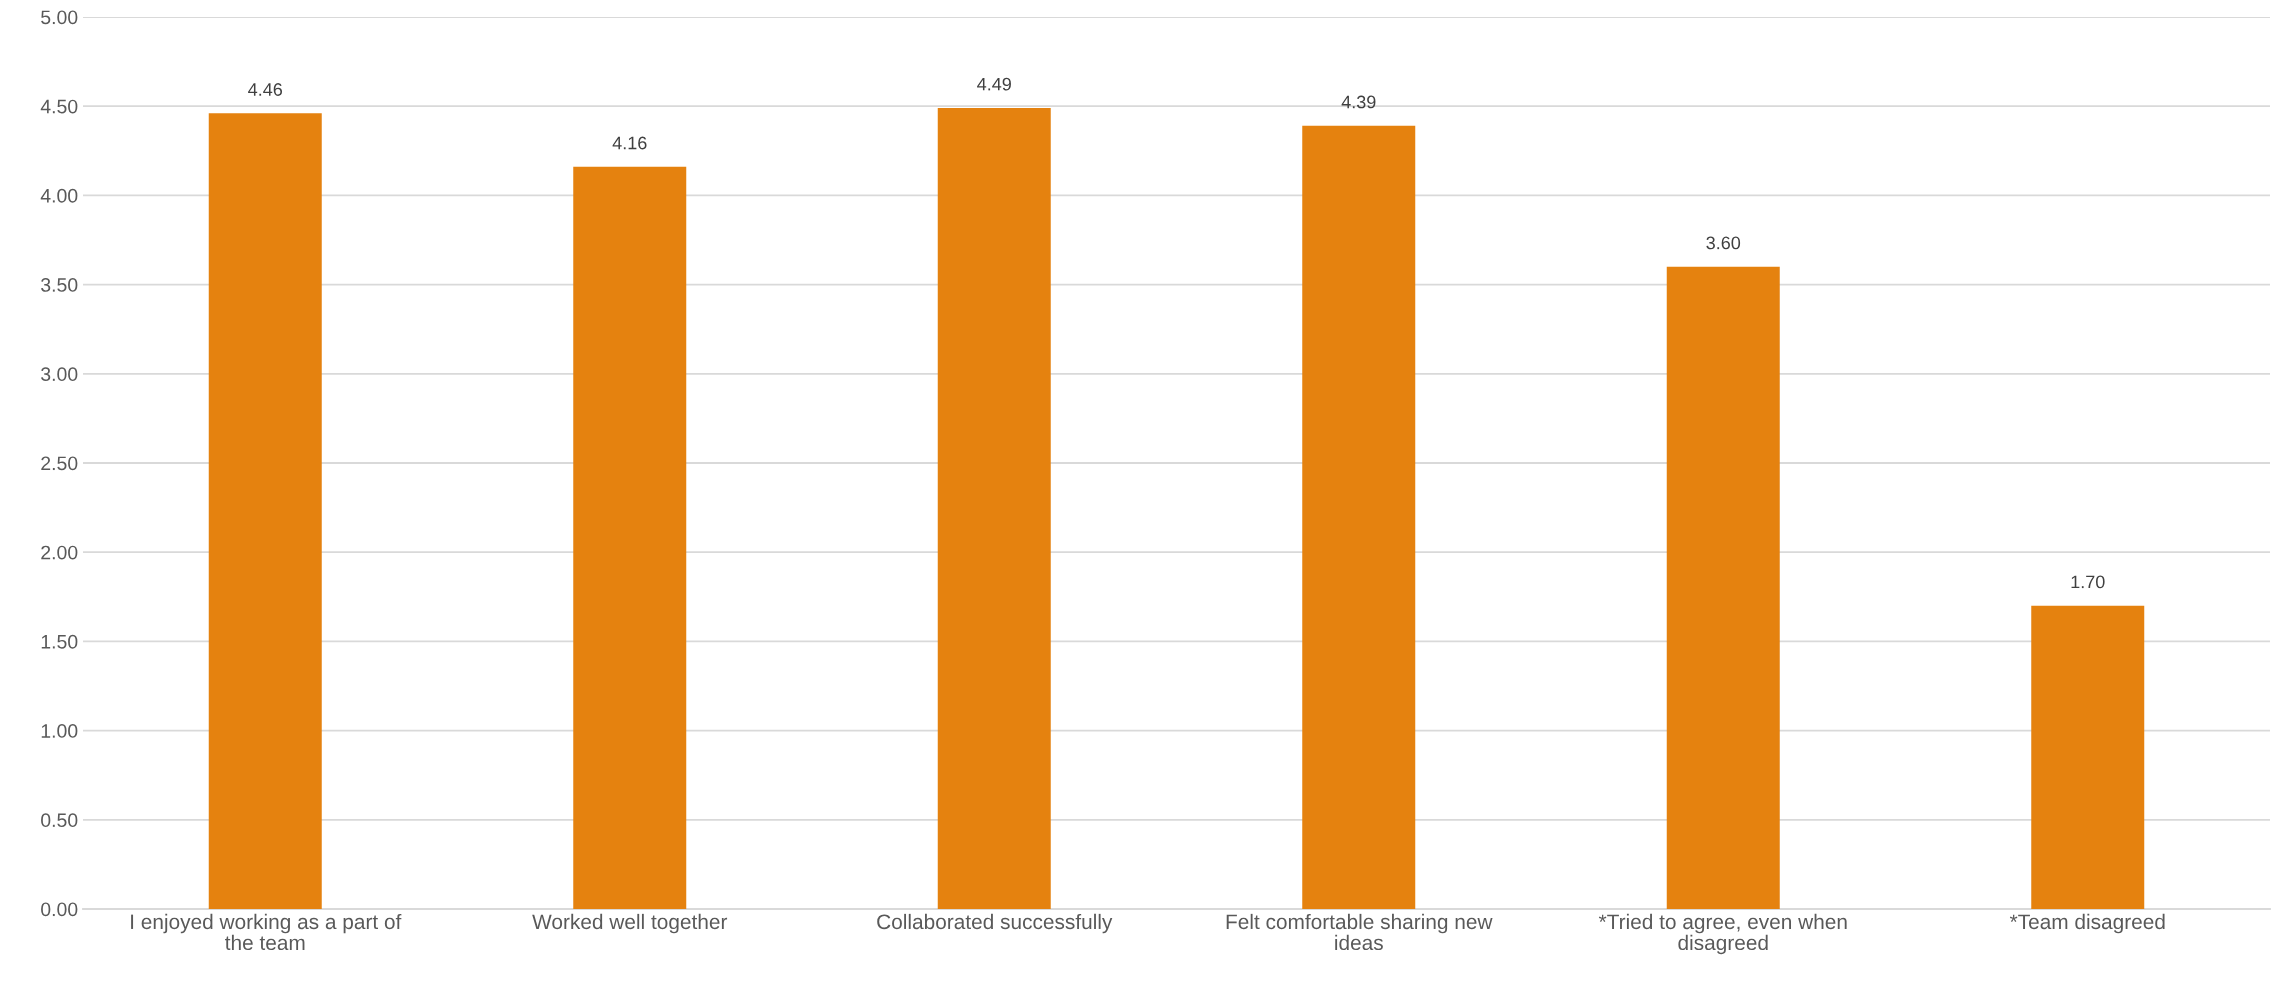 The width and height of the screenshot is (2274, 996). What do you see at coordinates (59, 374) in the screenshot?
I see `y-tick-label: 3.00` at bounding box center [59, 374].